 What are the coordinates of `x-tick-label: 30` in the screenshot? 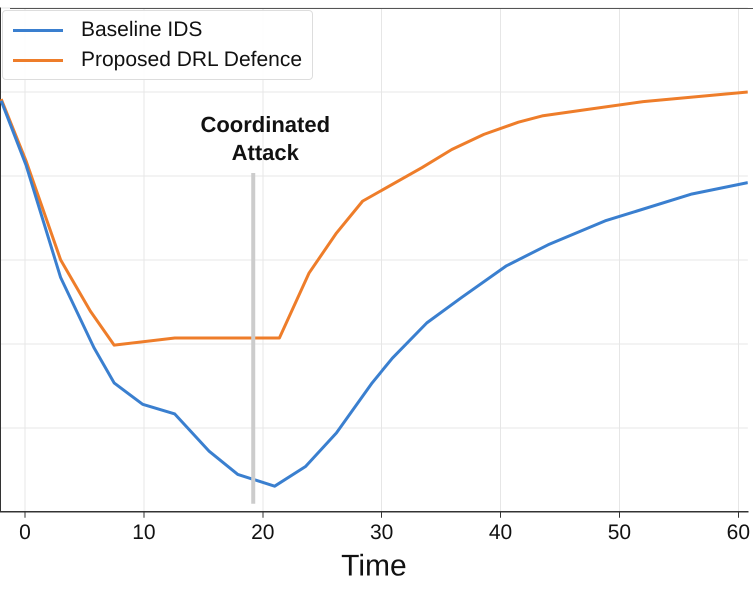 It's located at (382, 532).